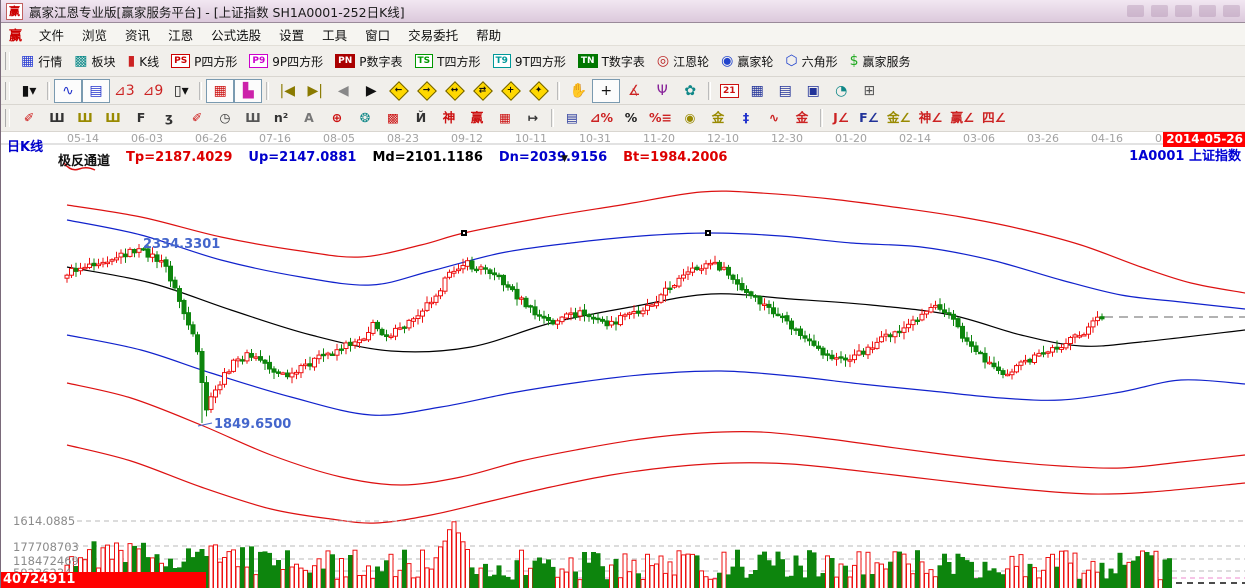 The image size is (1245, 588). I want to click on spiral-ruler-button: ʒ, so click(169, 118).